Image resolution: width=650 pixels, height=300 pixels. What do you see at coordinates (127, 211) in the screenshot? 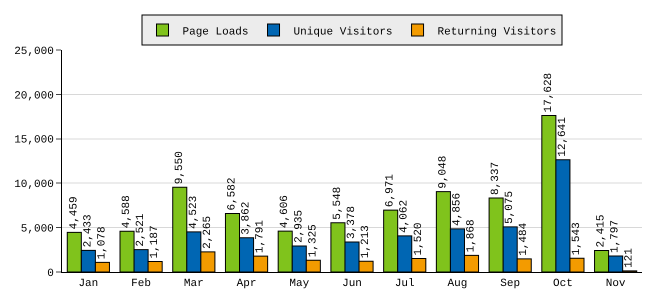
I see `data-label: 4,588` at bounding box center [127, 211].